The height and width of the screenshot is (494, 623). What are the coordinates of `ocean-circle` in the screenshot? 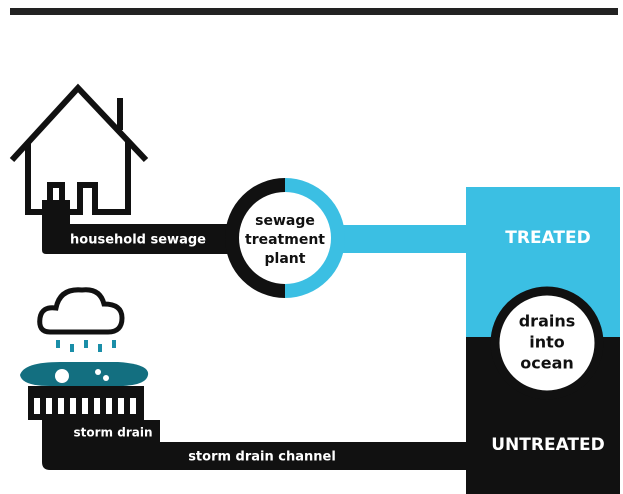 It's located at (547, 343).